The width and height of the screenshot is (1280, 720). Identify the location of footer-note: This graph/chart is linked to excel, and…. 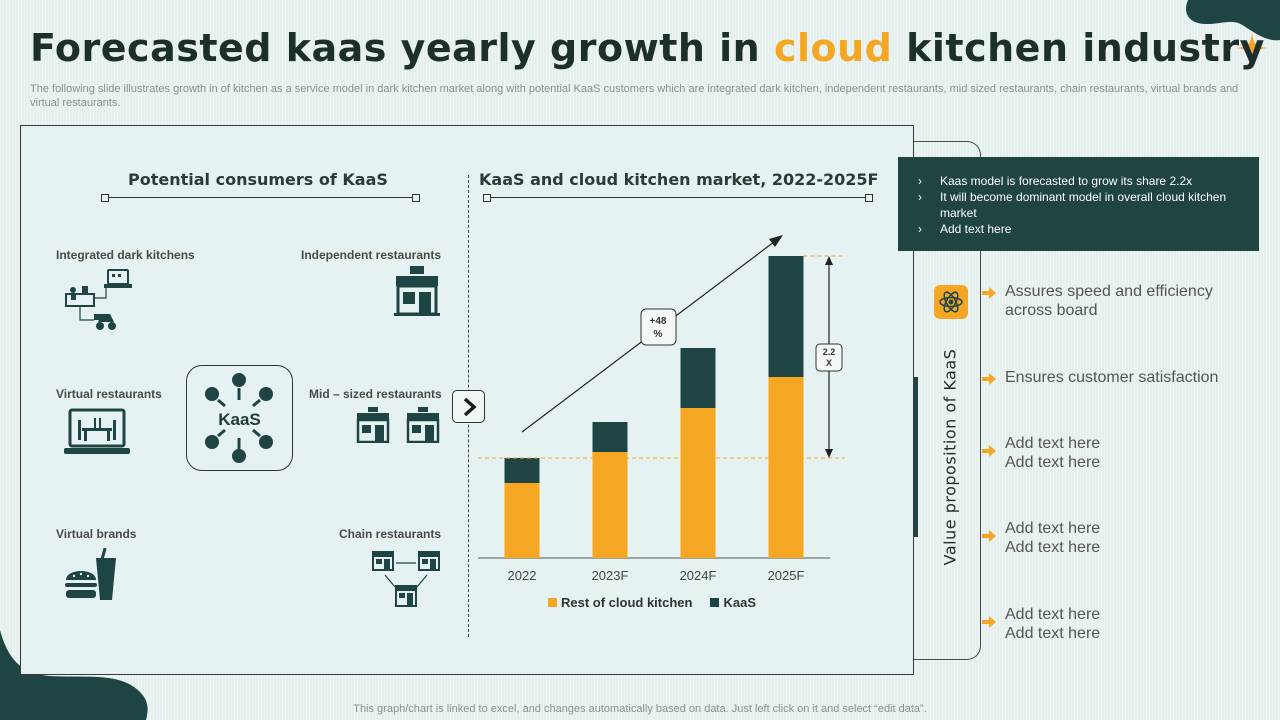
(640, 709).